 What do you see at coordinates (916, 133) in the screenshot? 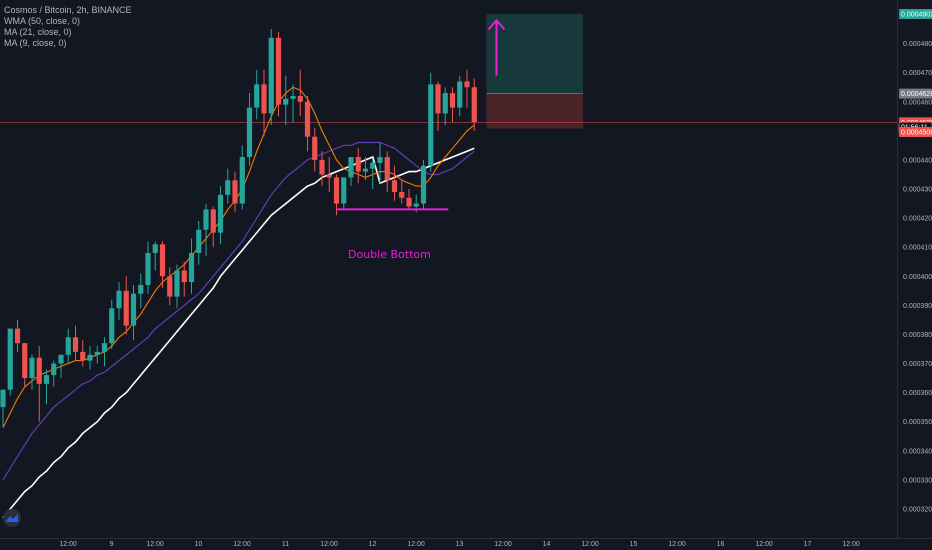
I see `price-tag-label: 0.0004508` at bounding box center [916, 133].